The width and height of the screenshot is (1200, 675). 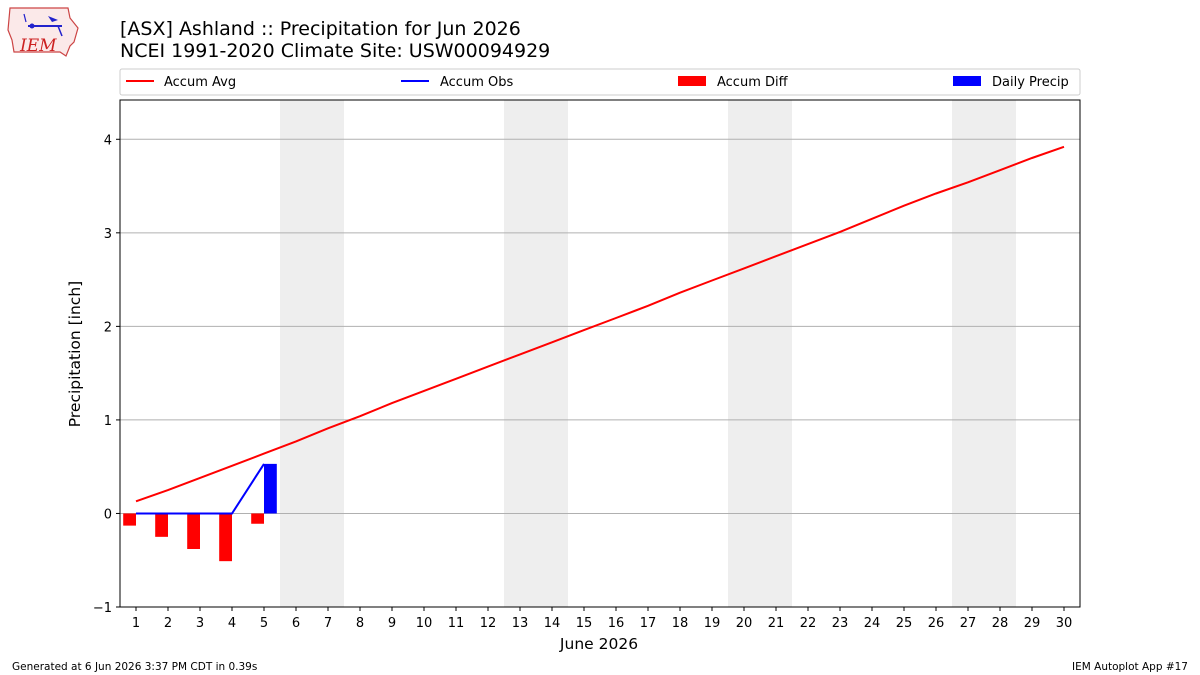 What do you see at coordinates (840, 623) in the screenshot?
I see `x-tick-label: 23` at bounding box center [840, 623].